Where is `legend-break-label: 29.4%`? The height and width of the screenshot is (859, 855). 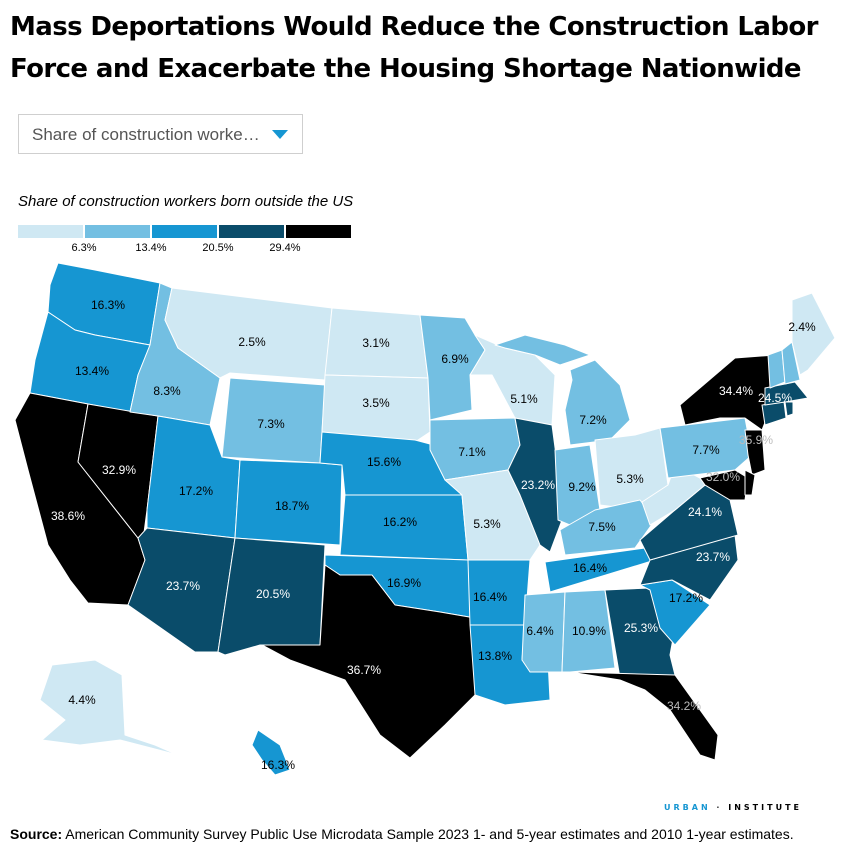 legend-break-label: 29.4% is located at coordinates (285, 248).